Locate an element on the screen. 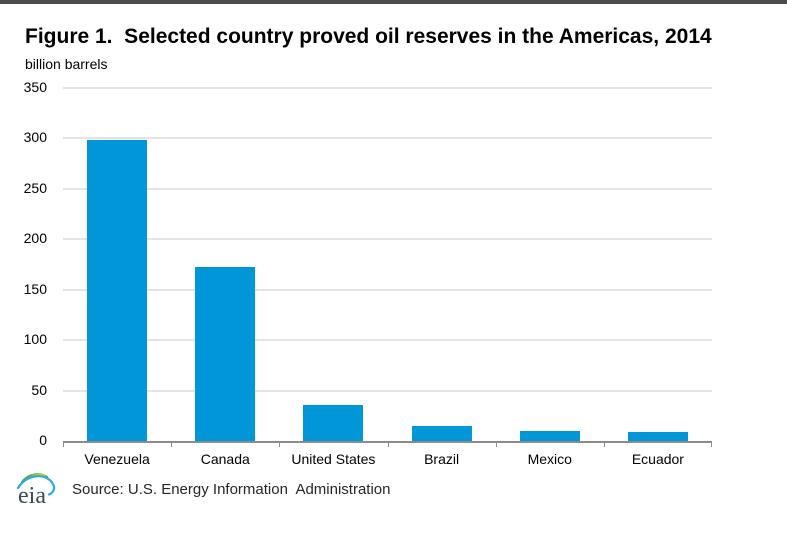  y-axis-tick-label-250: 250 is located at coordinates (35, 187).